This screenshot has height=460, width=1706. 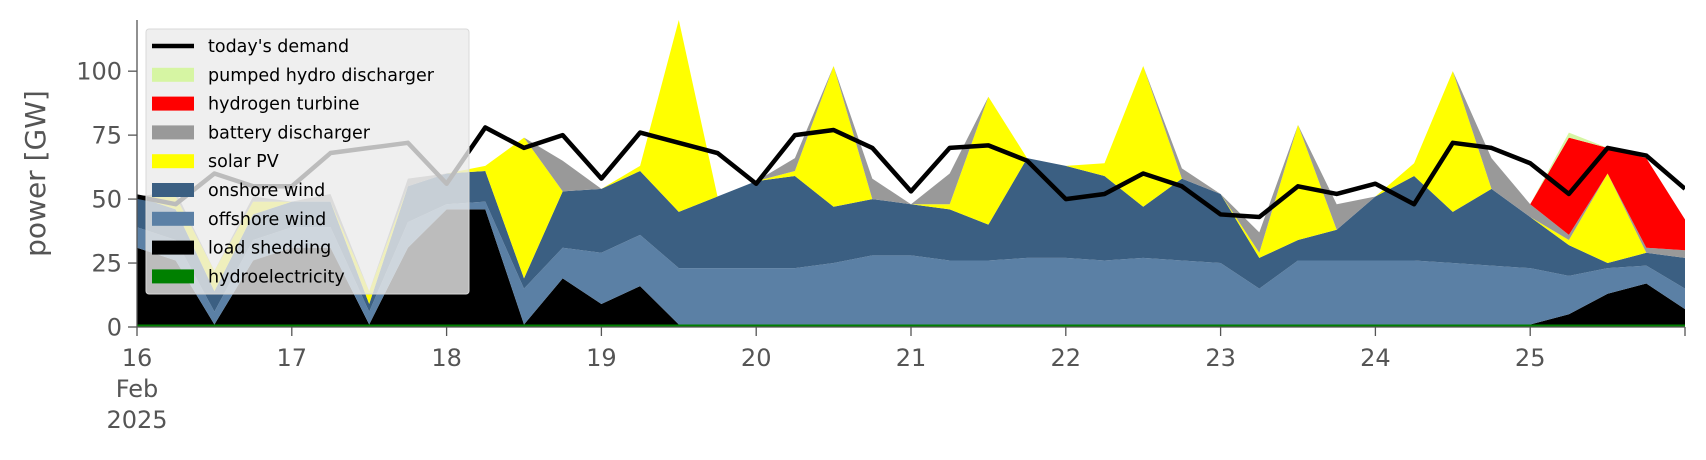 I want to click on x-tick-label: 18, so click(x=446, y=358).